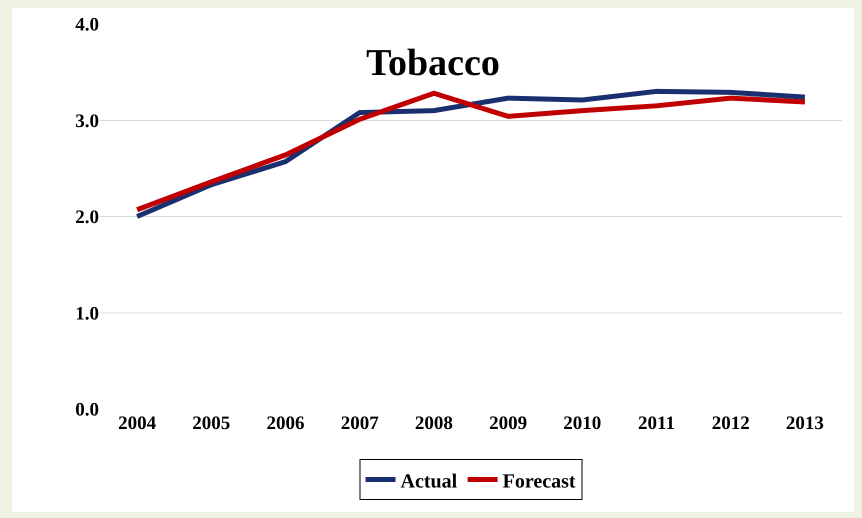 Image resolution: width=862 pixels, height=518 pixels. I want to click on legend-label: Forecast, so click(539, 481).